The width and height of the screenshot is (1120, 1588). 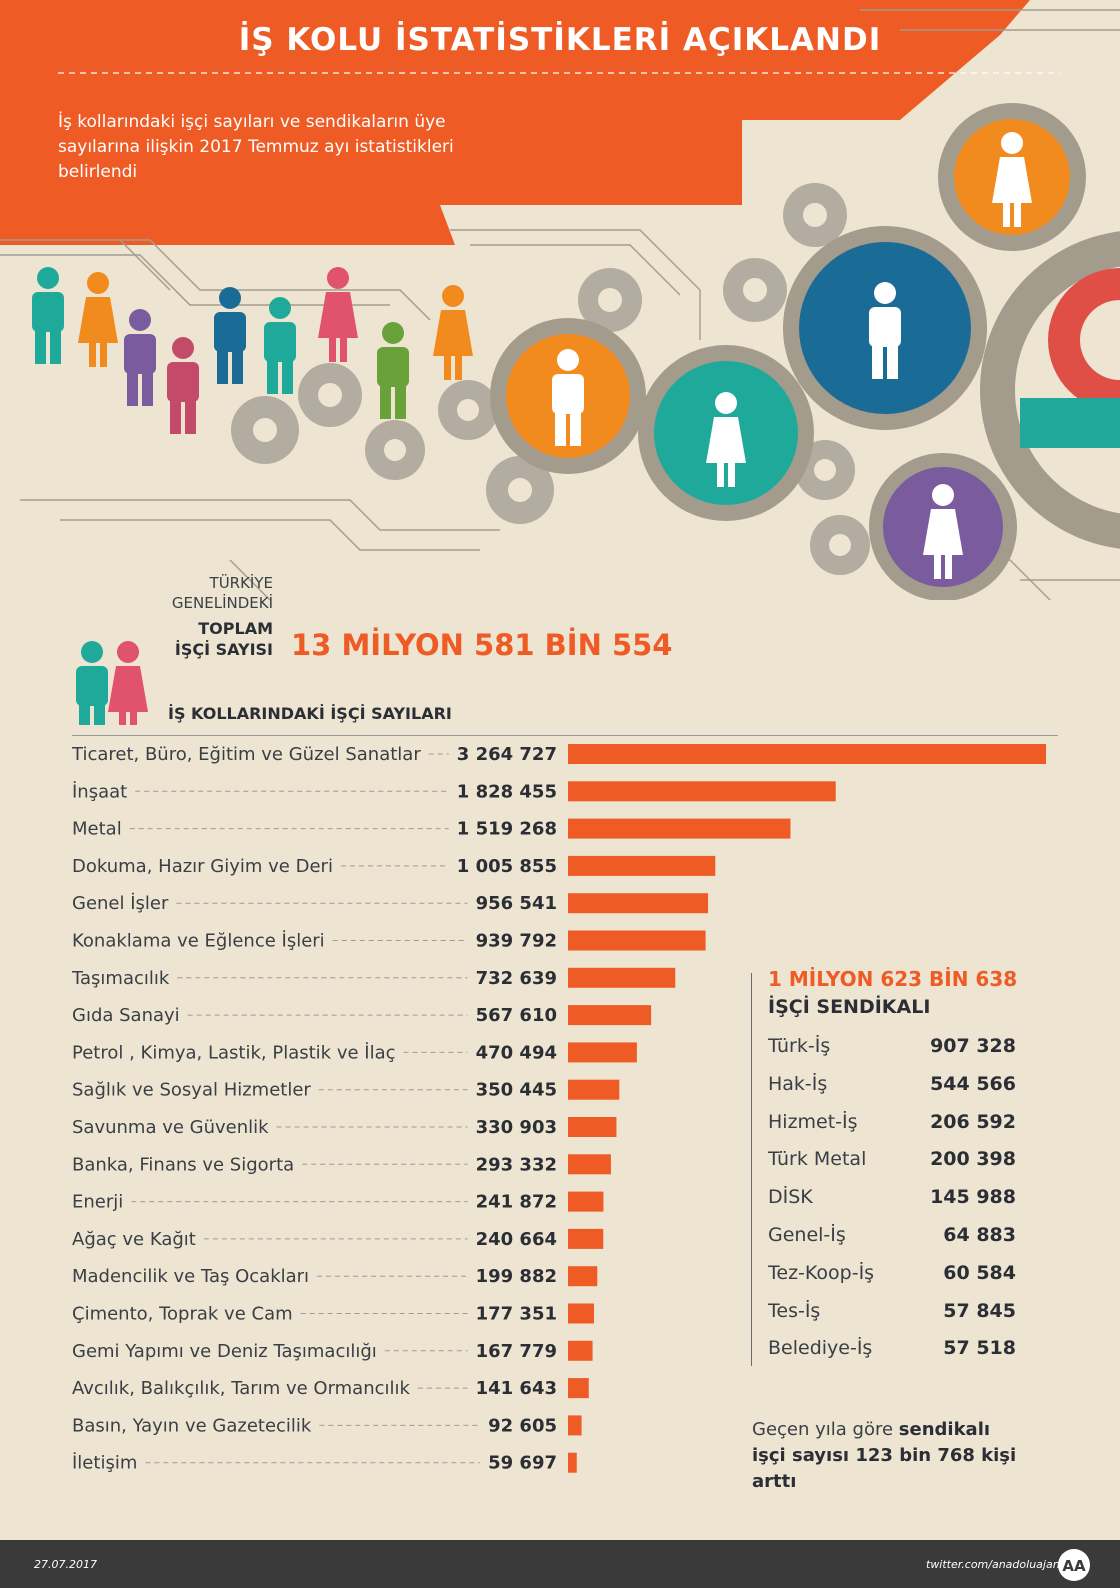 I want to click on union-name: Belediye-İş, so click(x=820, y=1348).